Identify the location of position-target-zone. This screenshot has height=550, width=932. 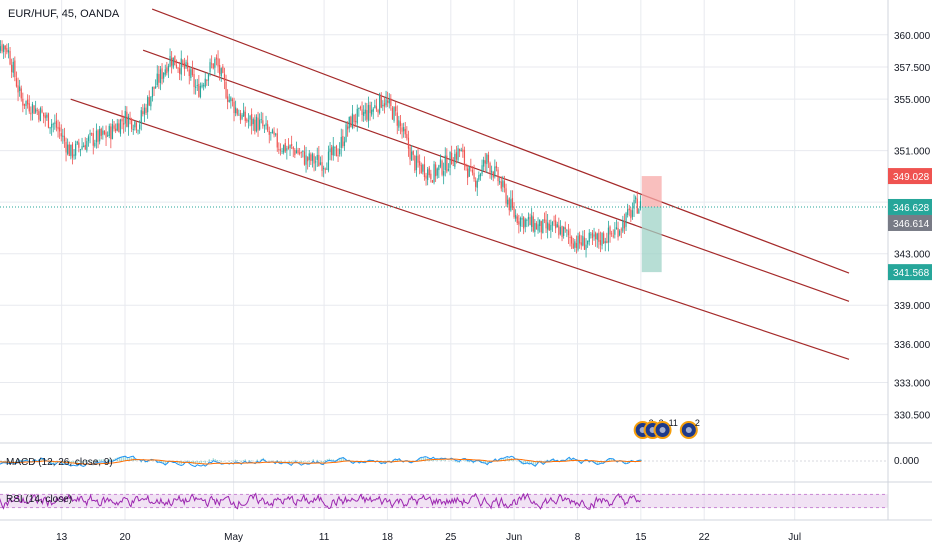
(651, 239).